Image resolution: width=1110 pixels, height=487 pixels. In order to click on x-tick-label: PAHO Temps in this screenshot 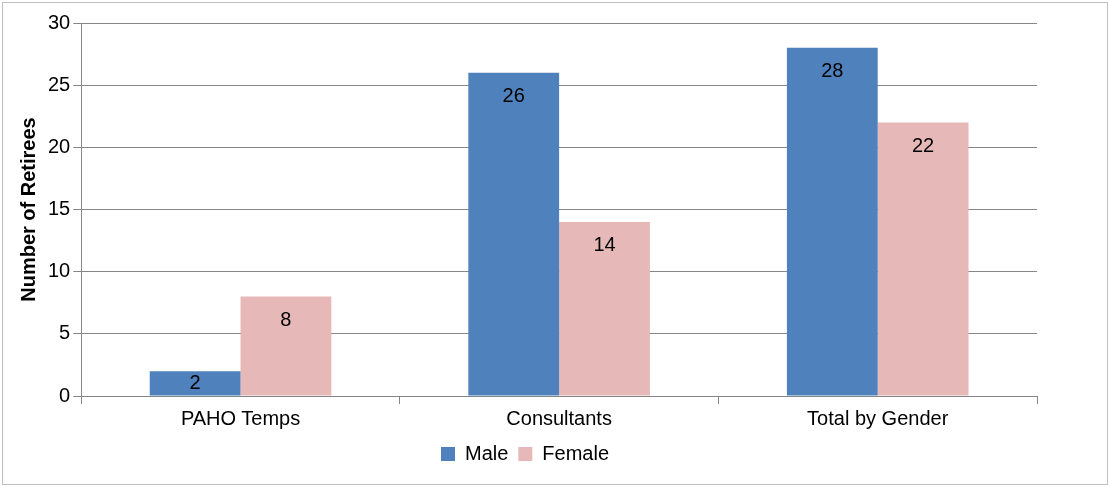, I will do `click(240, 417)`.